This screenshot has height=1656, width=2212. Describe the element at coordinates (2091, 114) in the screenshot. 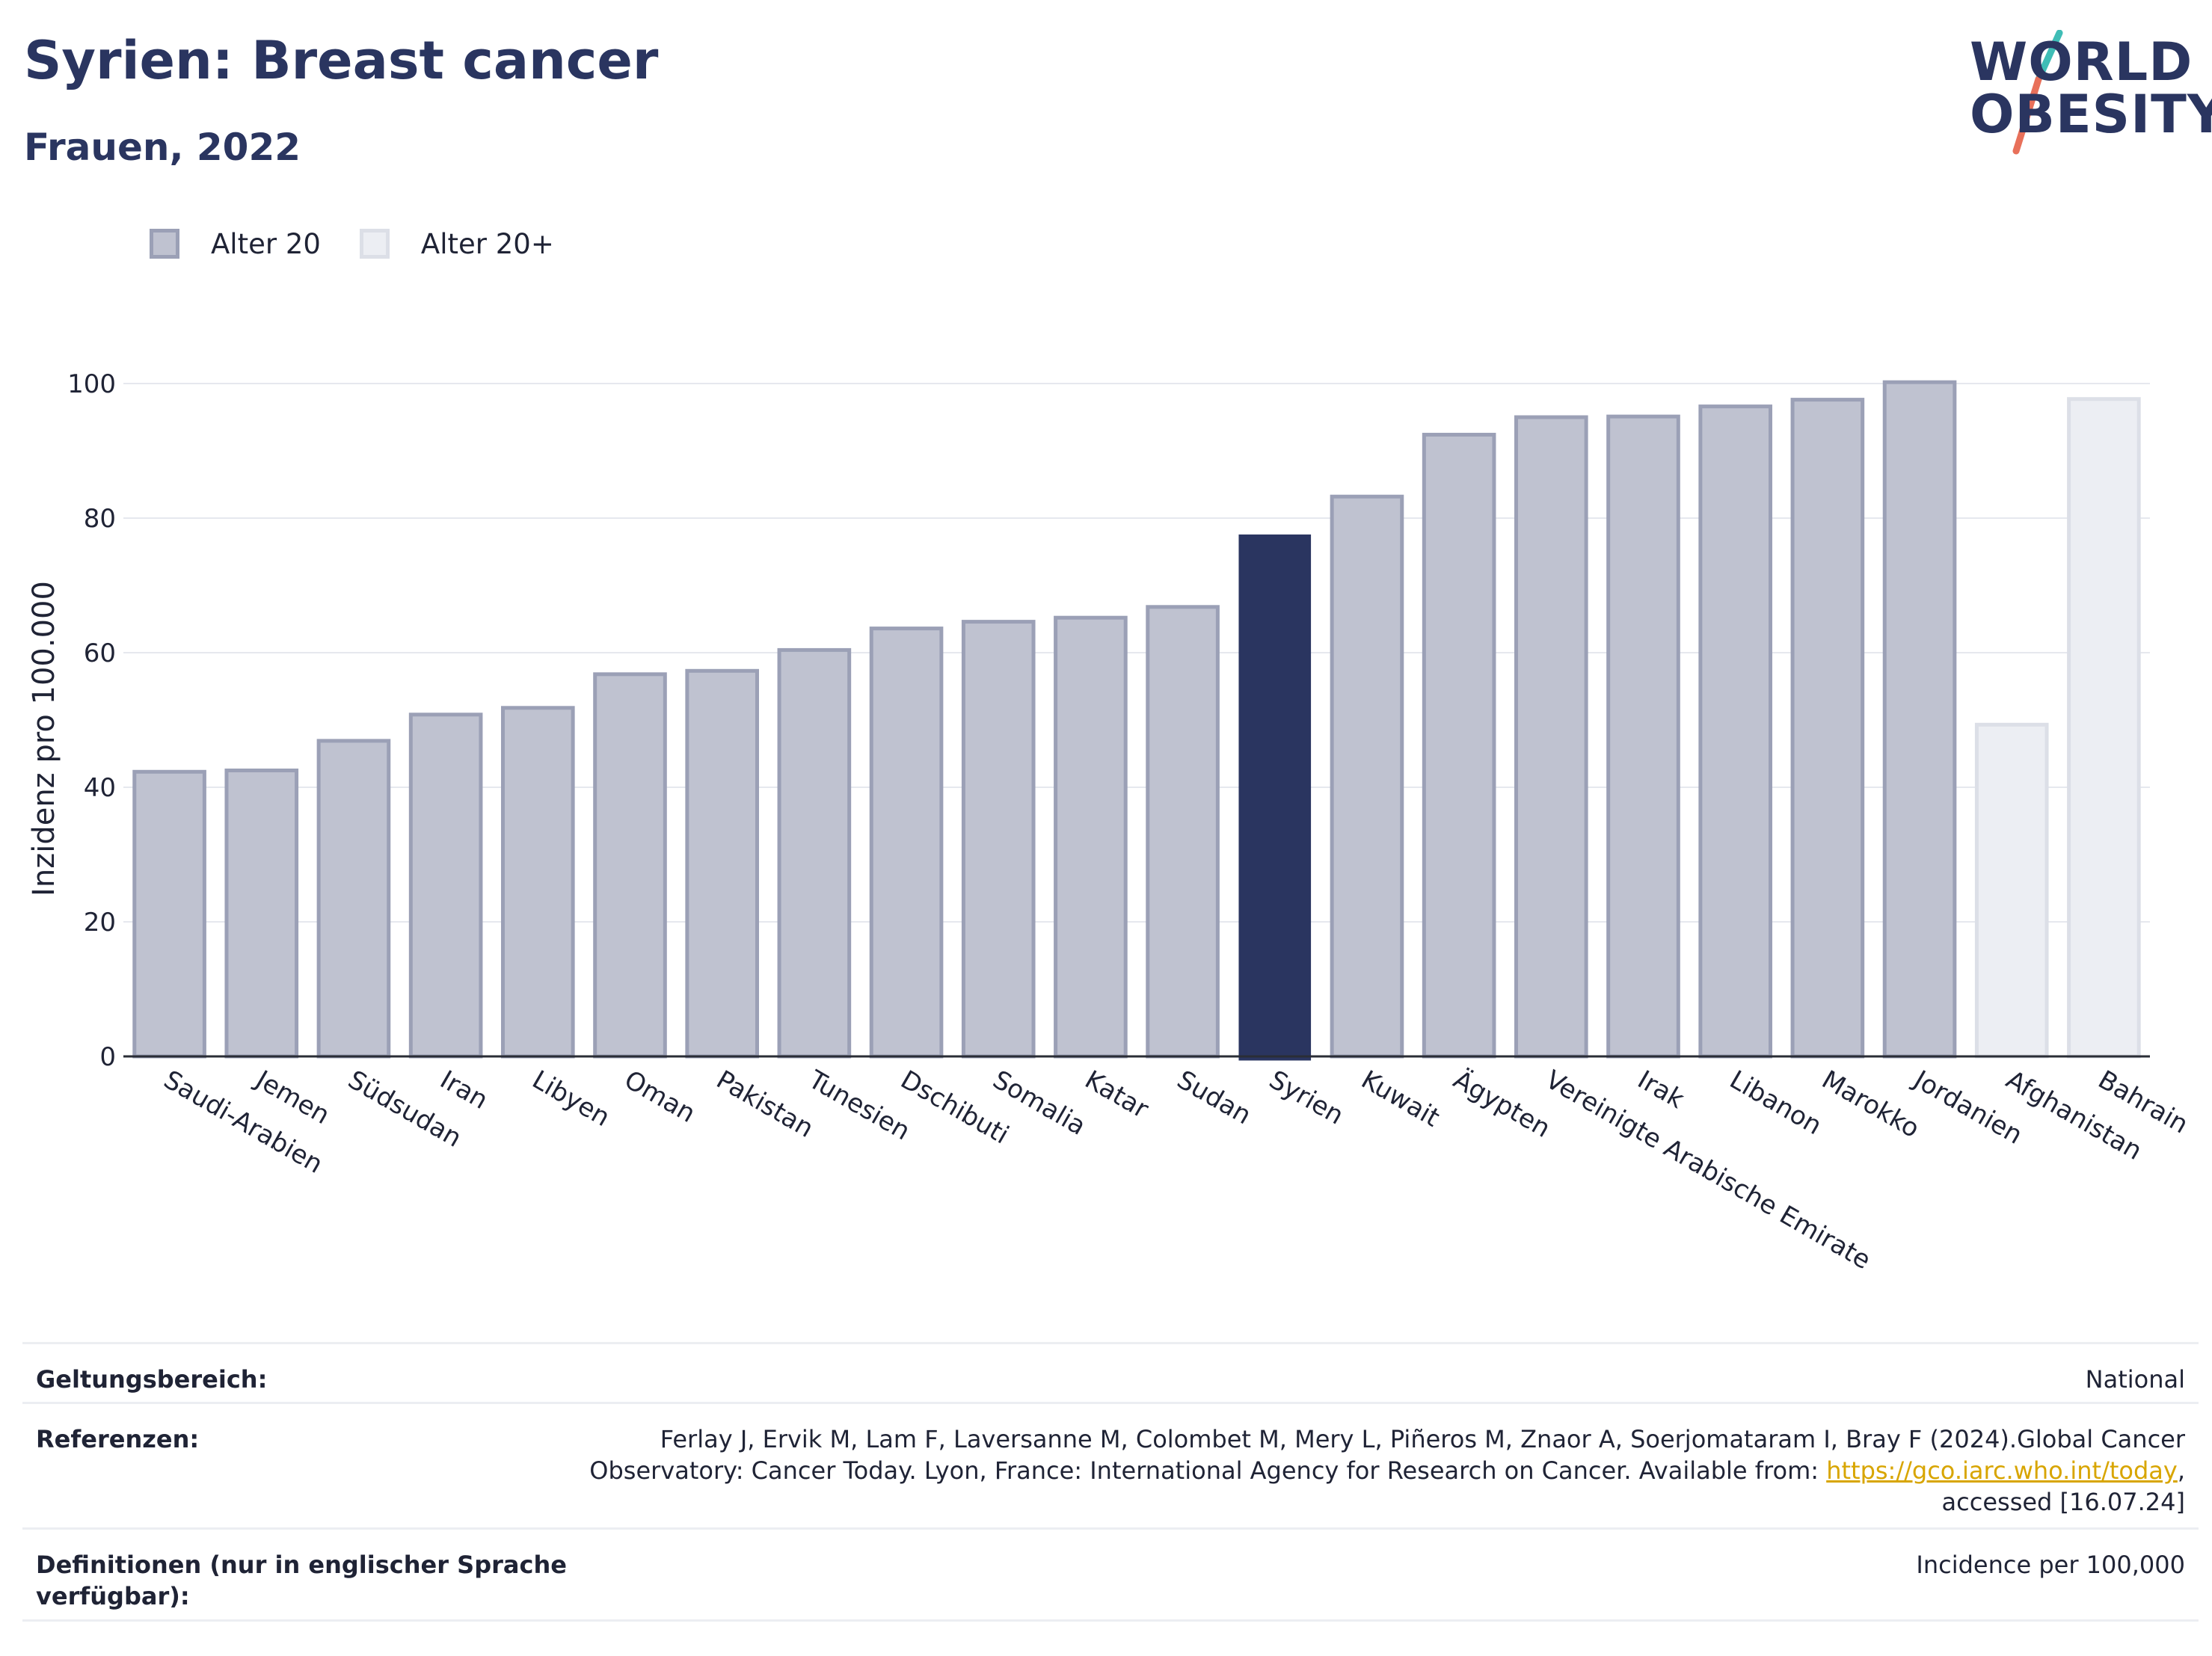

I see `logo-text-obesity: OBESITY` at that location.